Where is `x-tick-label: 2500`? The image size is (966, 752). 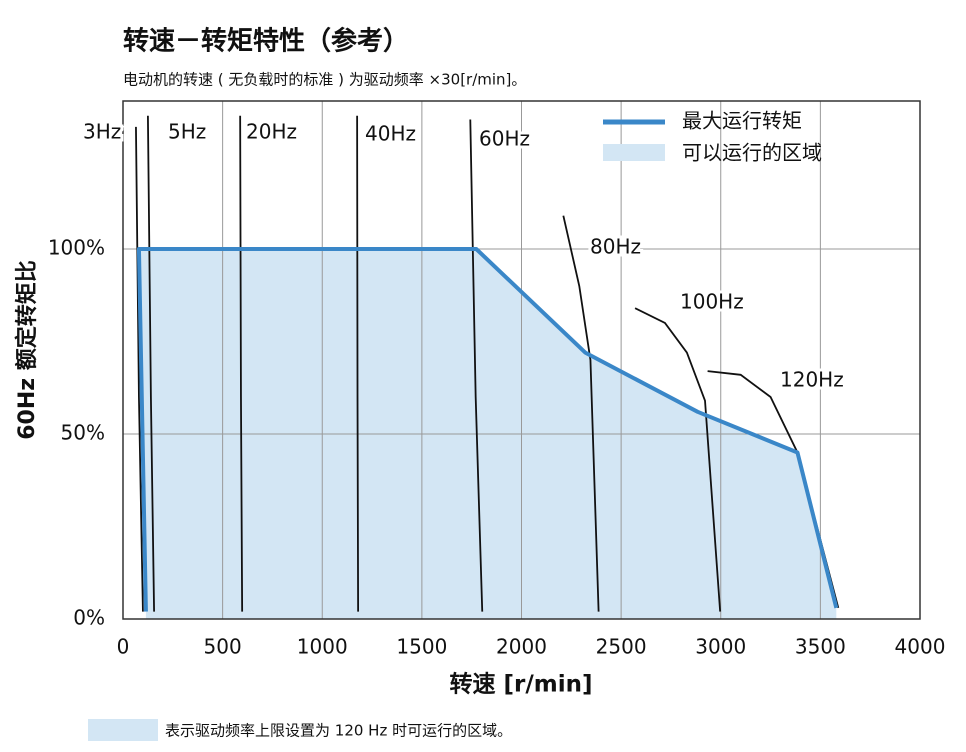
x-tick-label: 2500 is located at coordinates (621, 647).